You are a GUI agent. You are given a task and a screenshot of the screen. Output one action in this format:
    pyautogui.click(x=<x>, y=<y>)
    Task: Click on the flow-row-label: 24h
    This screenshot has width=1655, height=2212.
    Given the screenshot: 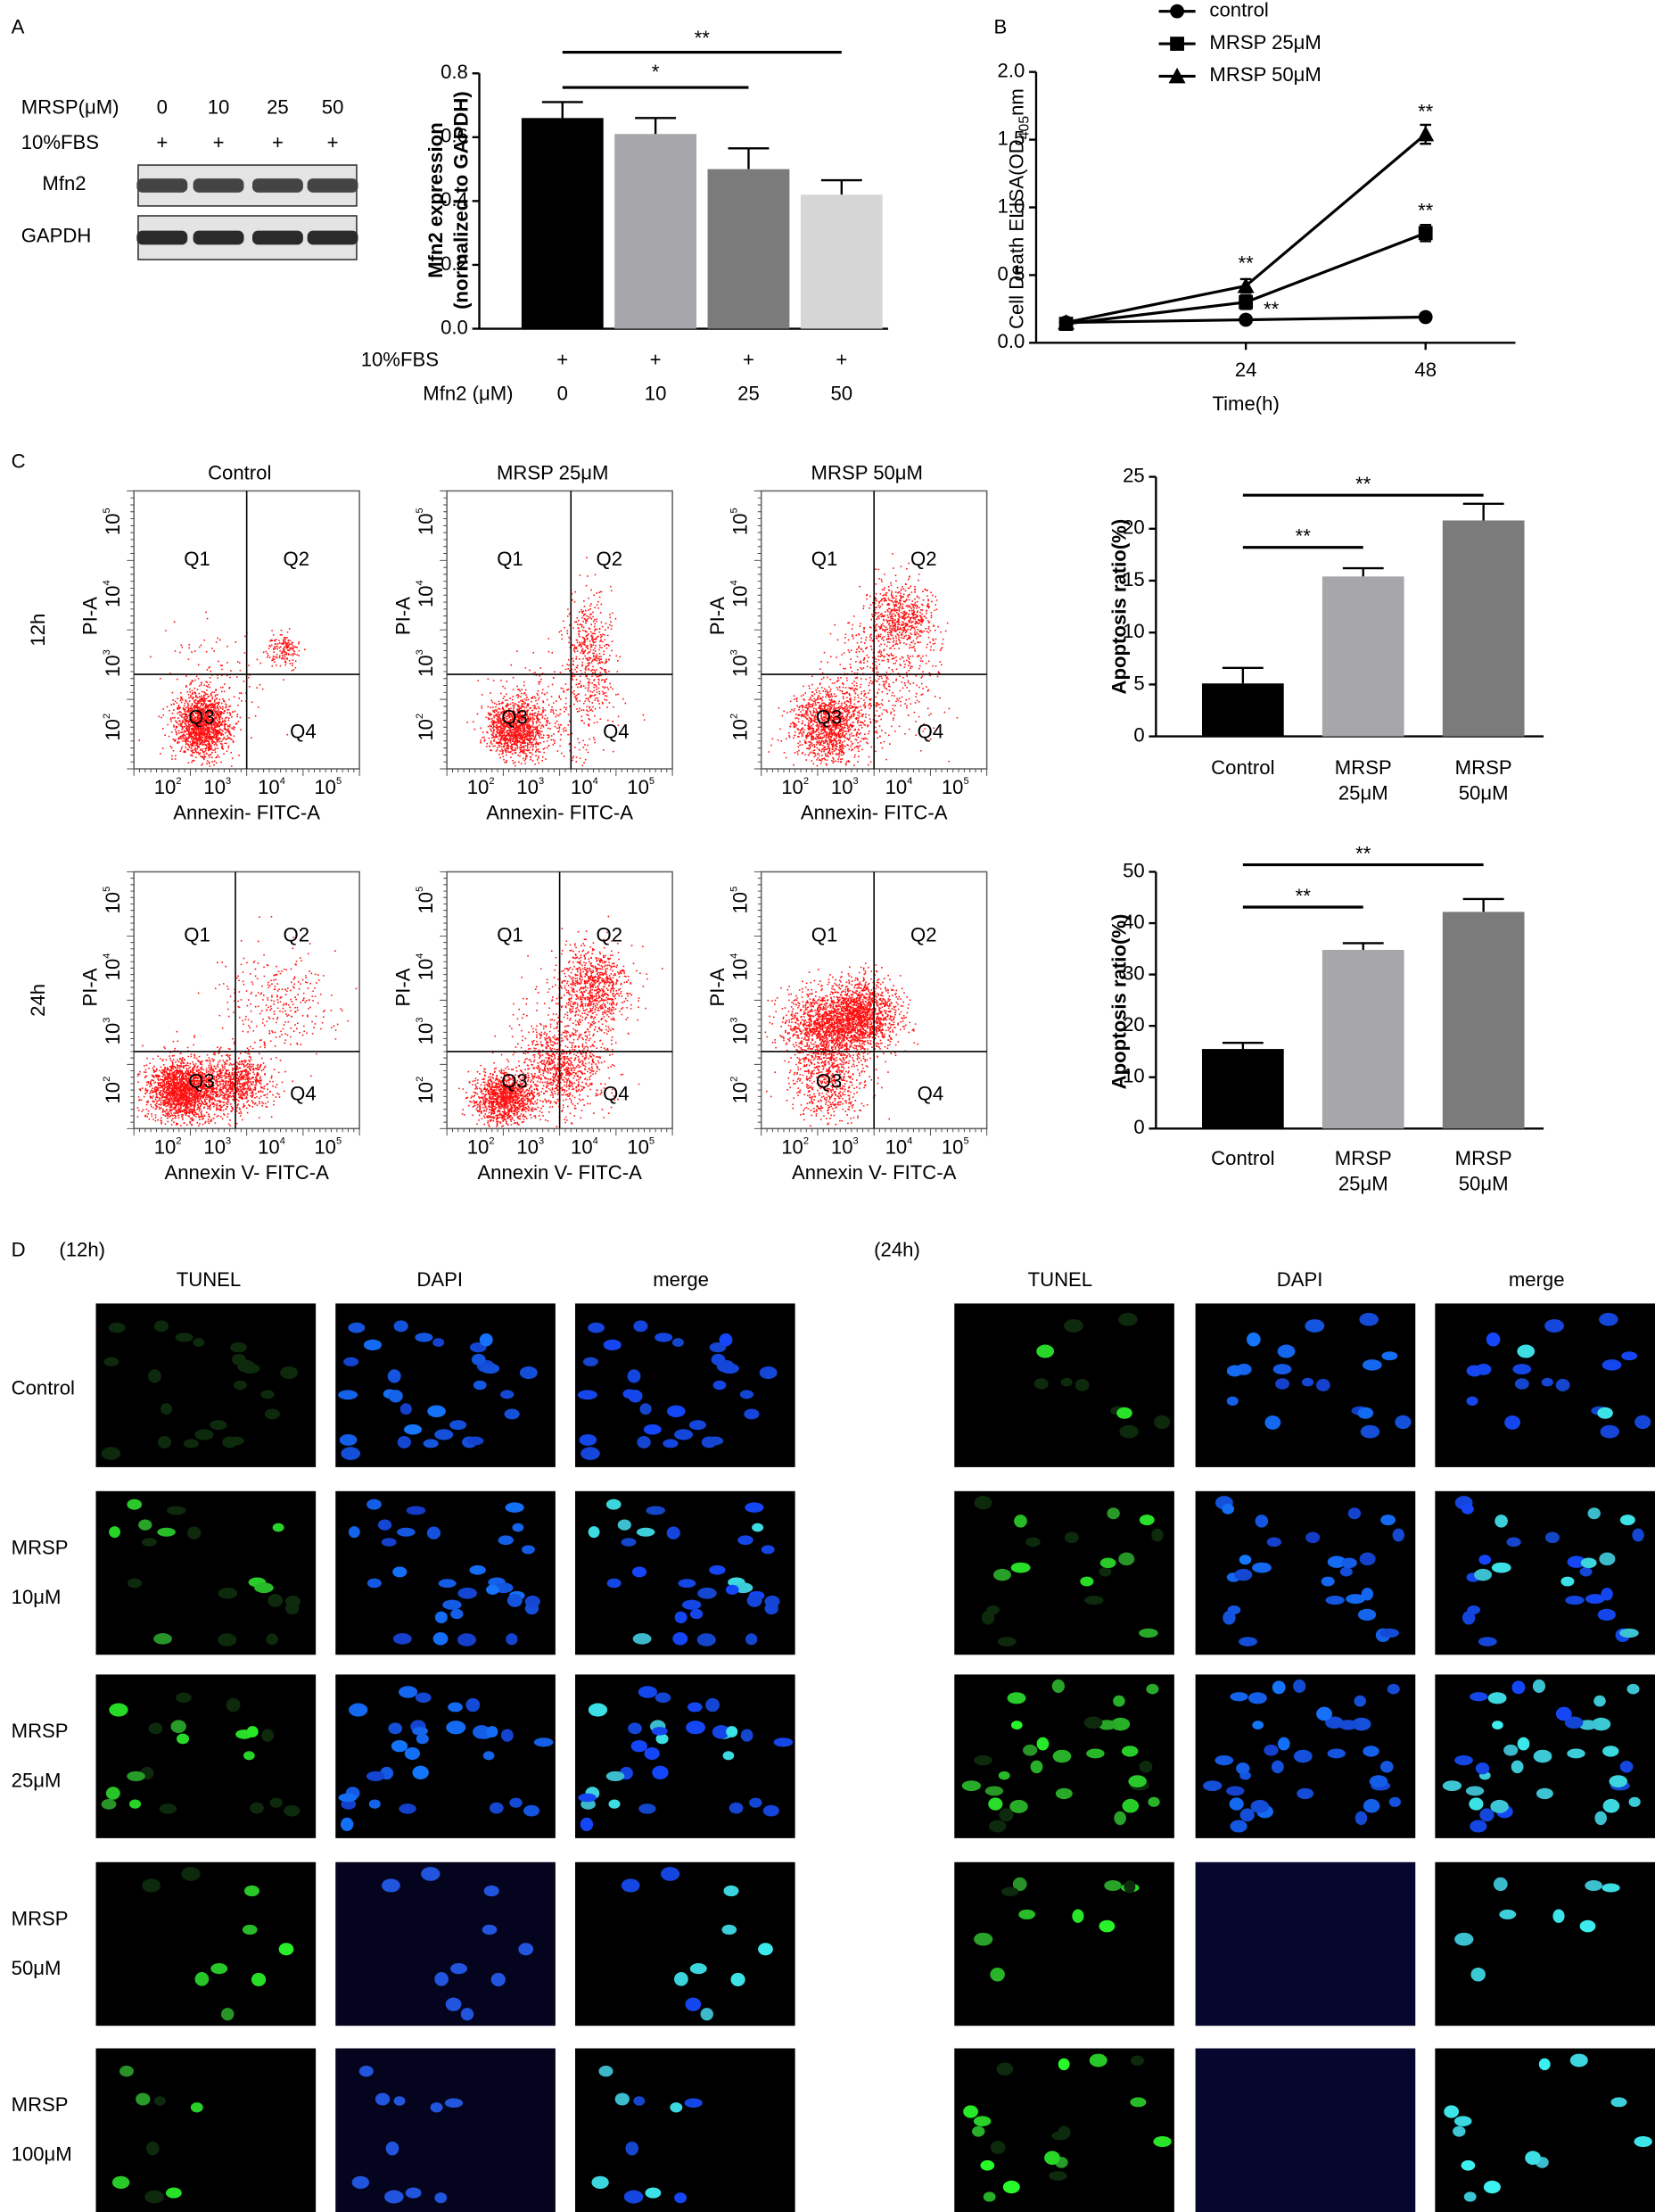 What is the action you would take?
    pyautogui.click(x=38, y=1001)
    